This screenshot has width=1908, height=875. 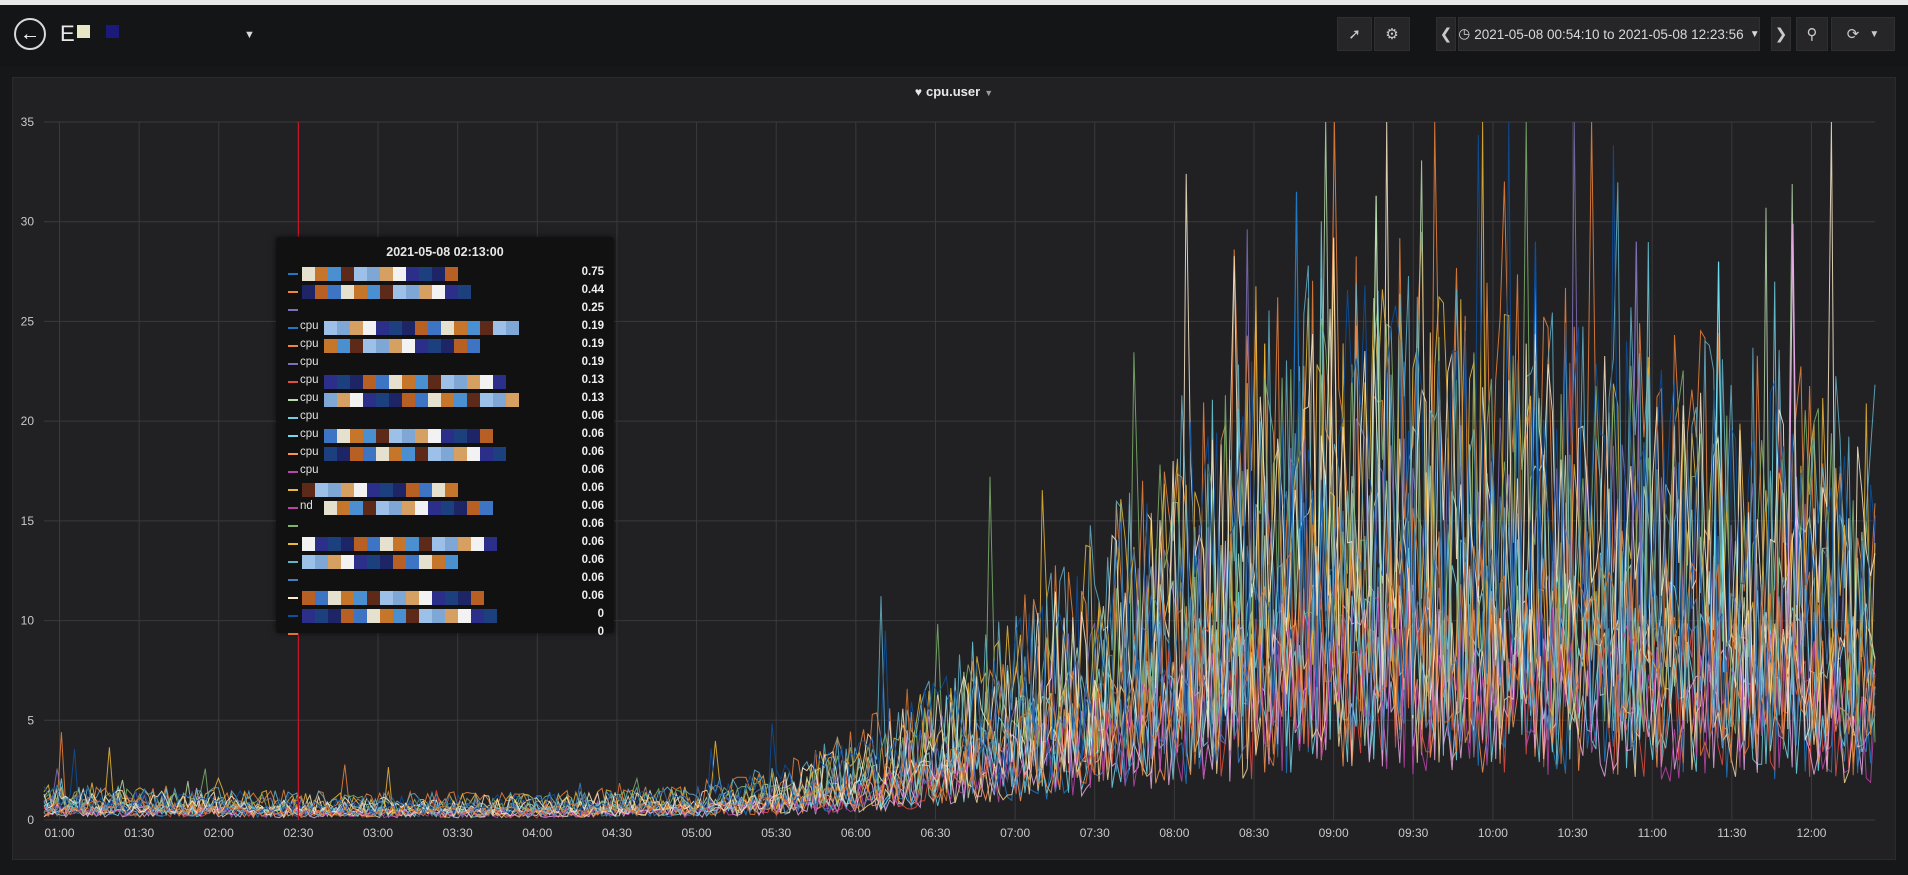 What do you see at coordinates (537, 833) in the screenshot?
I see `x-tick-label: 04:00` at bounding box center [537, 833].